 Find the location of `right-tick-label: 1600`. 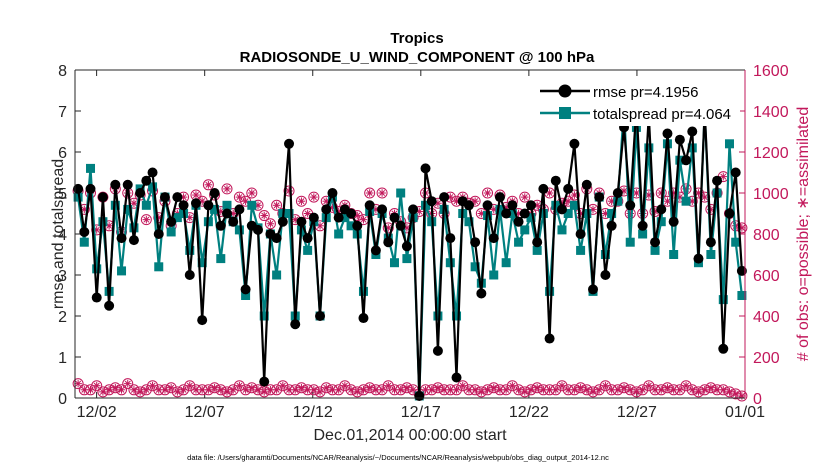

right-tick-label: 1600 is located at coordinates (771, 71).